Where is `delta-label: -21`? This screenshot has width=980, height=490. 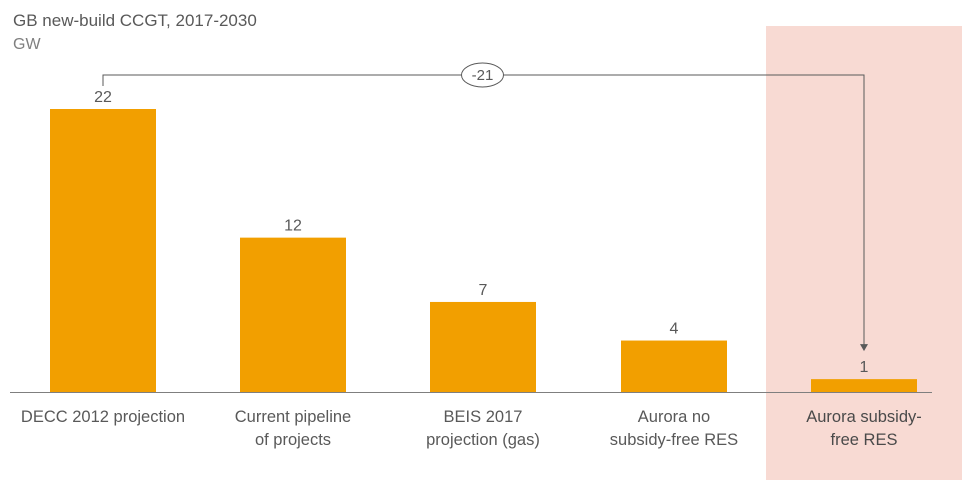
delta-label: -21 is located at coordinates (483, 75).